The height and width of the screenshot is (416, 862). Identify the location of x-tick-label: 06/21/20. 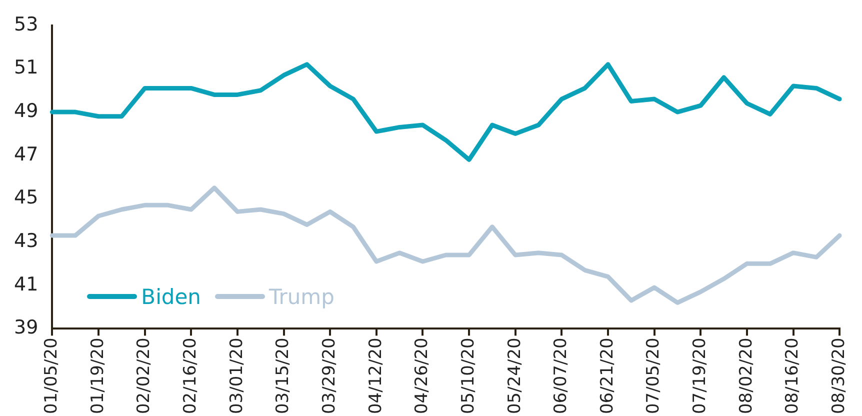
(607, 376).